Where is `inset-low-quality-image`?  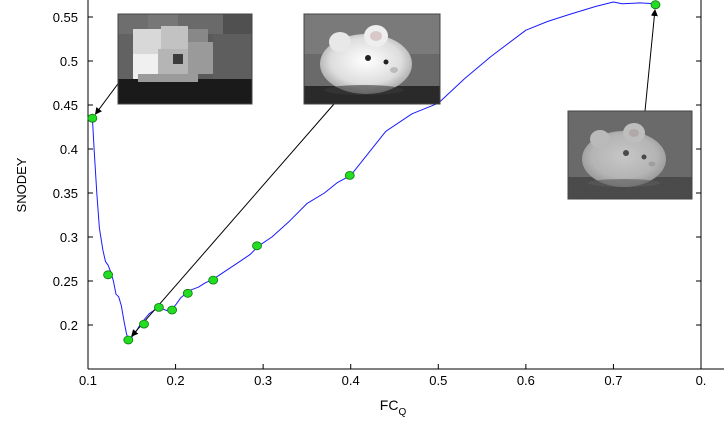
inset-low-quality-image is located at coordinates (185, 59).